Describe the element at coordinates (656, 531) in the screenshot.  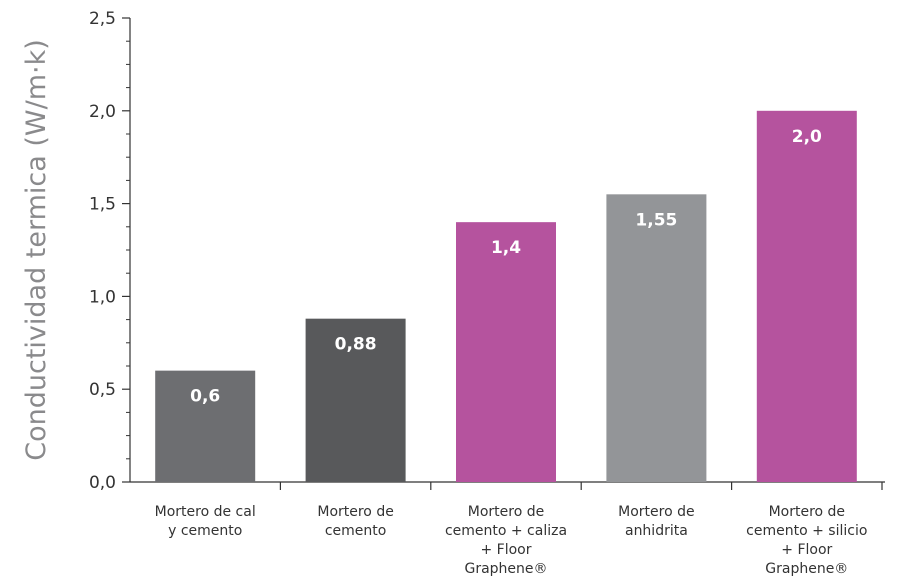
I see `x-category-label-line: anhidrita` at that location.